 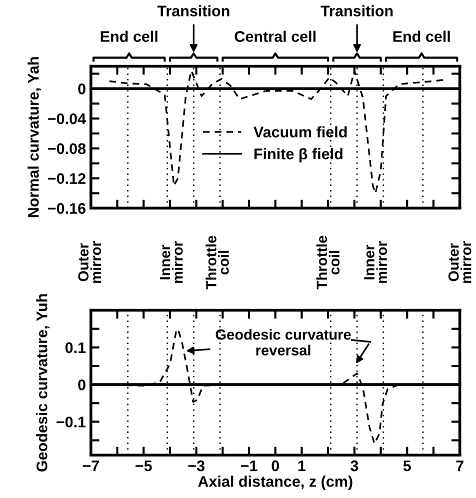 I want to click on x-tick-label: −3, so click(x=196, y=466).